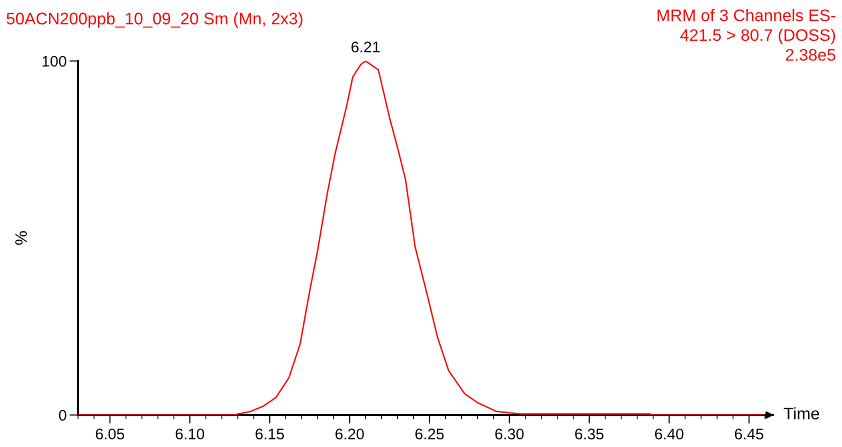 The image size is (842, 447). I want to click on chart-title: 50ACN200ppb_10_09_20 Sm (Mn, 2x3), so click(154, 20).